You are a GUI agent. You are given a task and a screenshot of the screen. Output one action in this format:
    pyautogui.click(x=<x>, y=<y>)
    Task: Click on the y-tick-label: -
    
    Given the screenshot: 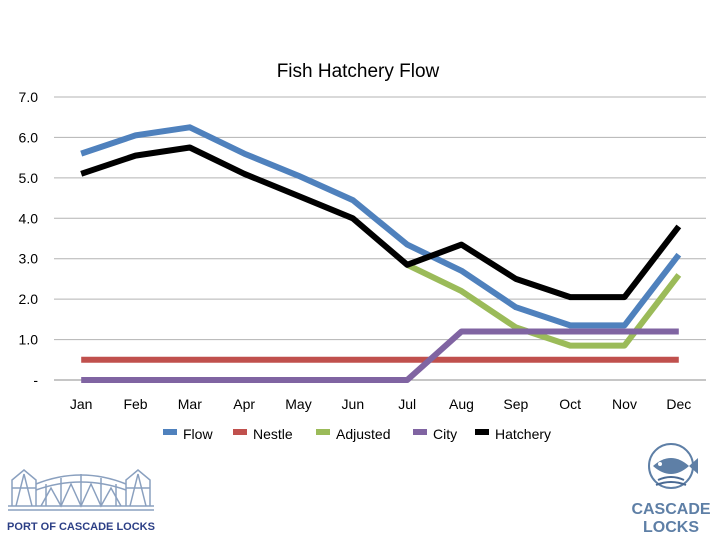 What is the action you would take?
    pyautogui.click(x=35, y=380)
    